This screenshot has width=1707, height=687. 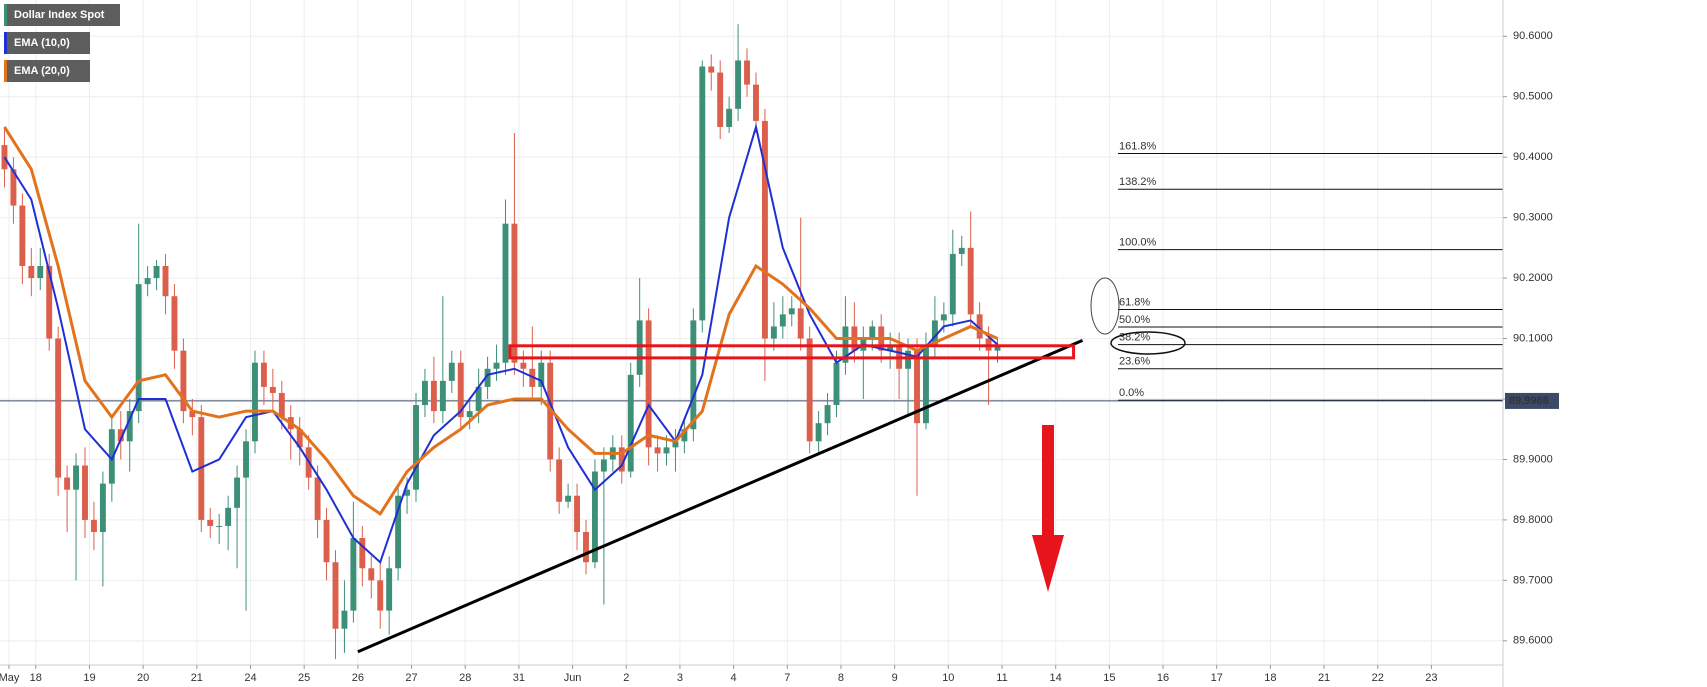 What do you see at coordinates (411, 678) in the screenshot?
I see `x-tick-label: 27` at bounding box center [411, 678].